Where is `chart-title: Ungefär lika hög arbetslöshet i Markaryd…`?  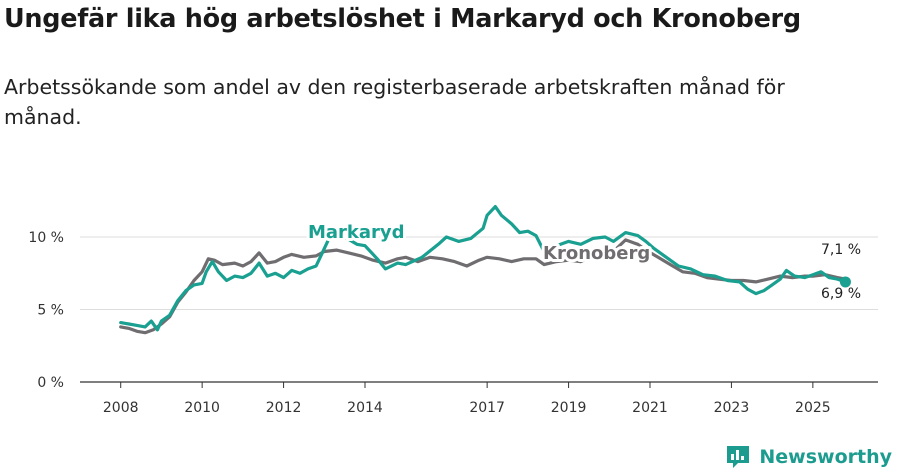 chart-title: Ungefär lika hög arbetslöshet i Markaryd… is located at coordinates (402, 19).